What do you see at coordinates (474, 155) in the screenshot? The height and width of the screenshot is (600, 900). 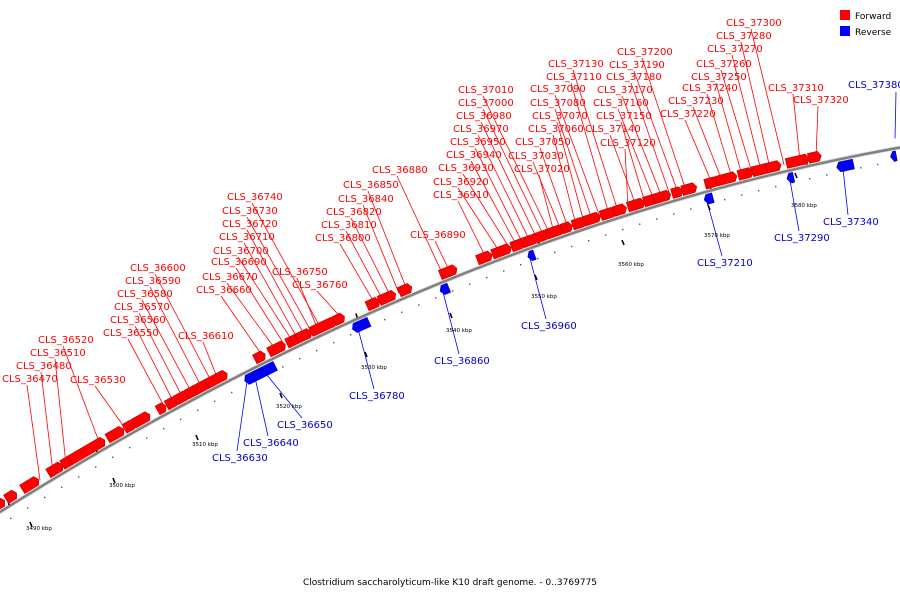 I see `forward-gene-label: CLS_36940` at bounding box center [474, 155].